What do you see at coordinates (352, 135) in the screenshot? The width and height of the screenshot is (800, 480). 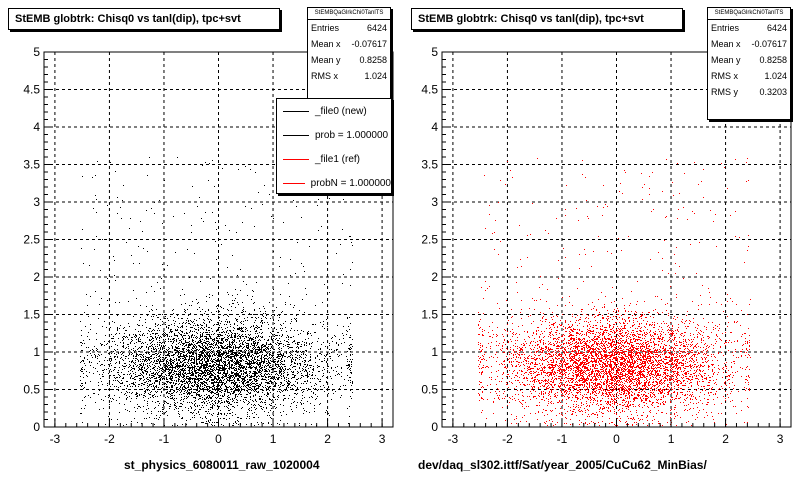 I see `legend-label: prob = 1.000000` at bounding box center [352, 135].